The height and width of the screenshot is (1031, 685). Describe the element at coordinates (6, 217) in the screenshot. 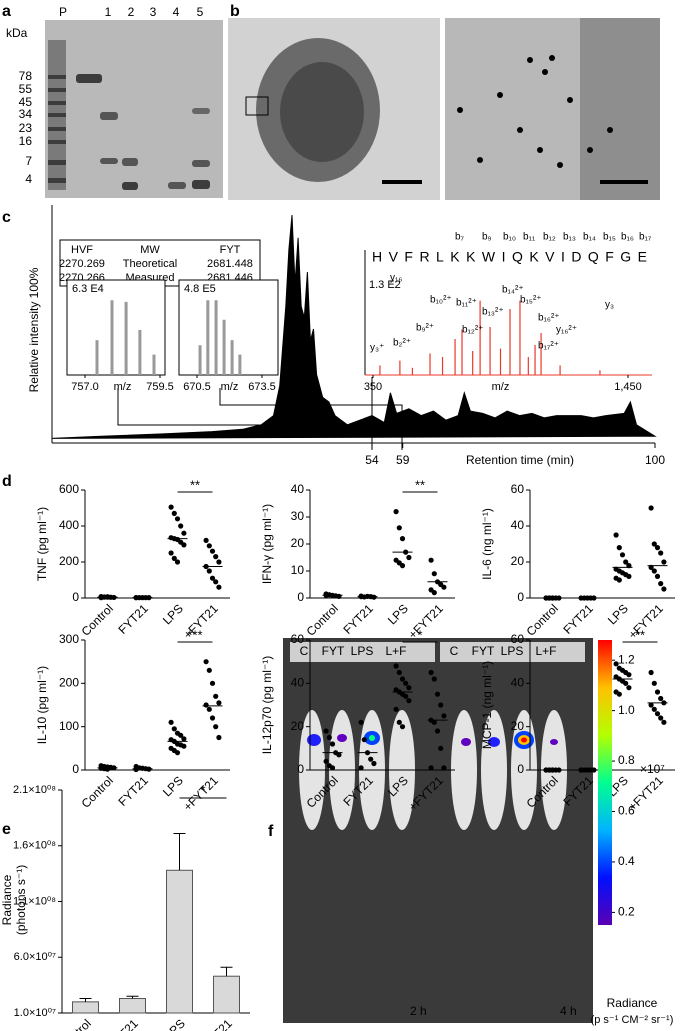

I see `panel-label: c` at that location.